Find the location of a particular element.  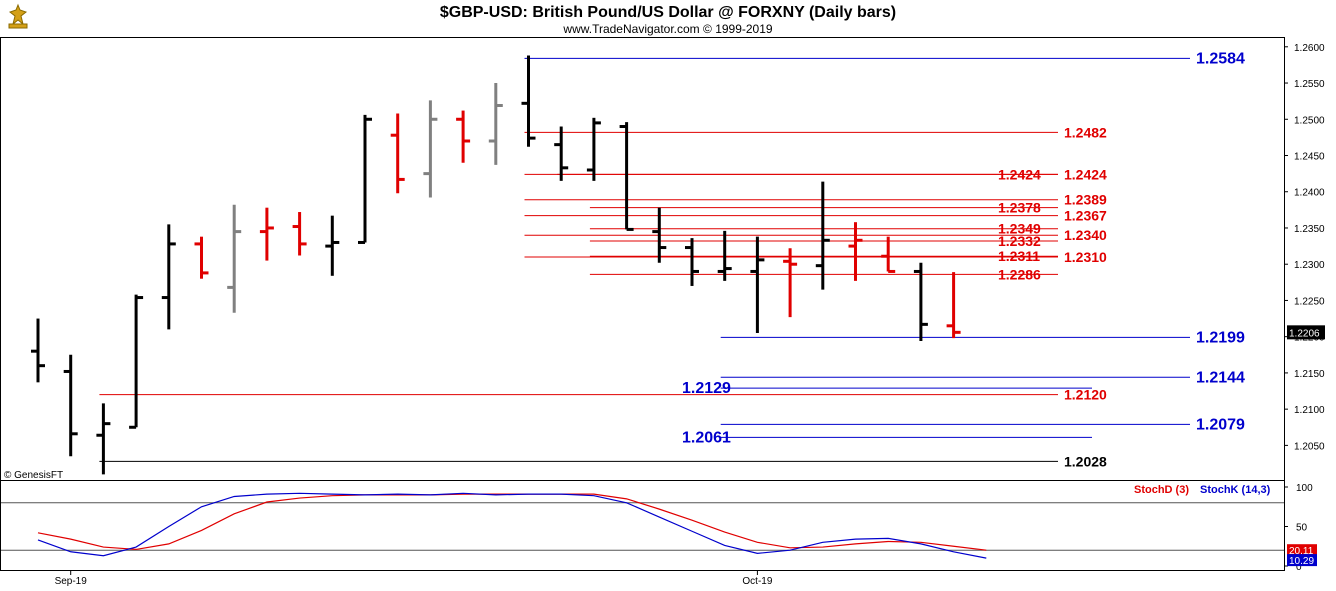

level-label: 1.2367 is located at coordinates (1085, 216).